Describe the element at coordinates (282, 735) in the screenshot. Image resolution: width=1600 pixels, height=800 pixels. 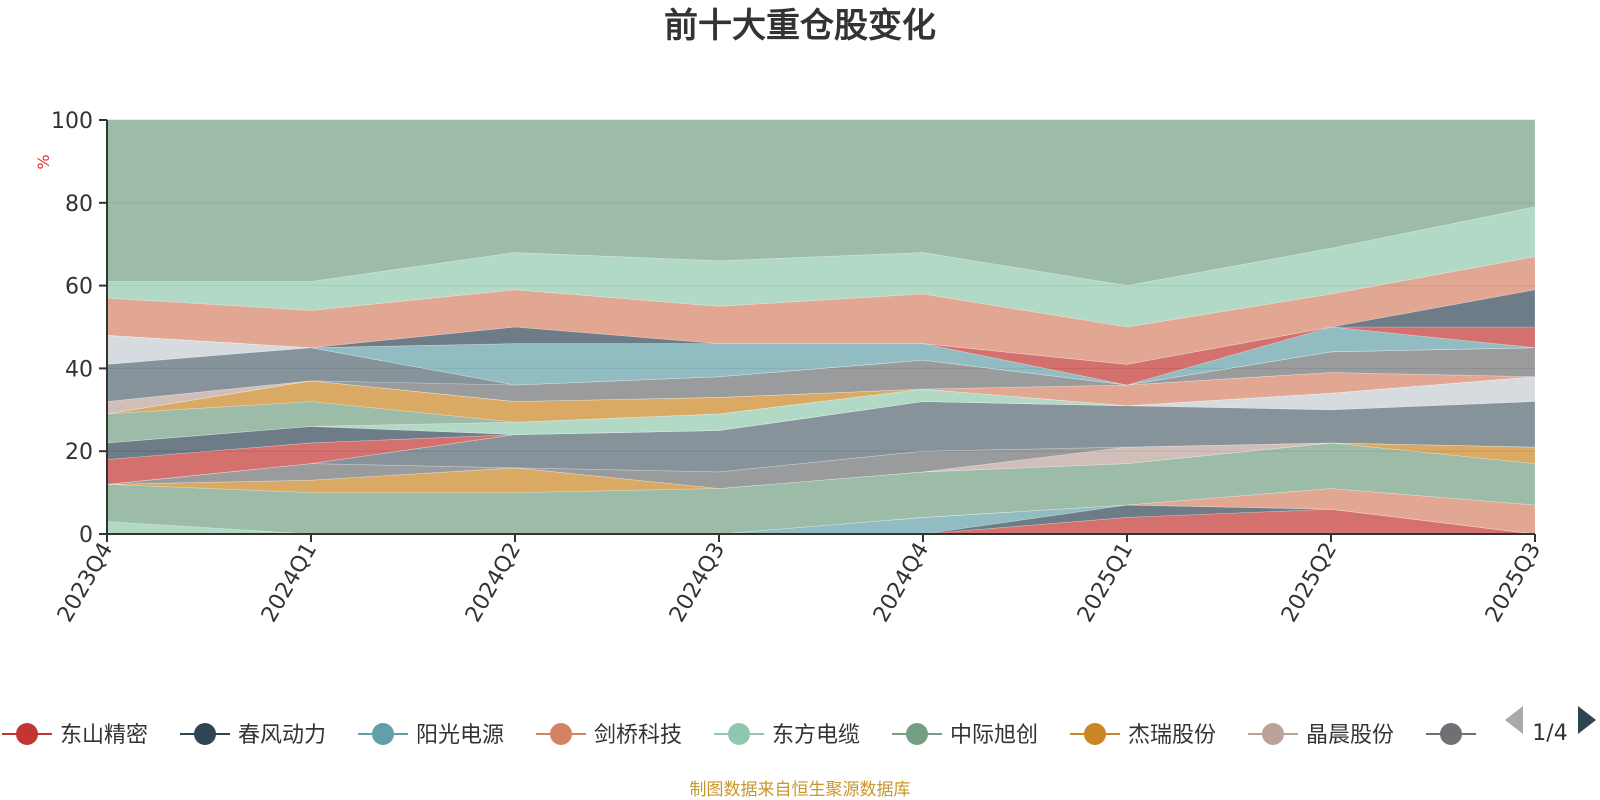
I see `legend-label: 春风动力` at that location.